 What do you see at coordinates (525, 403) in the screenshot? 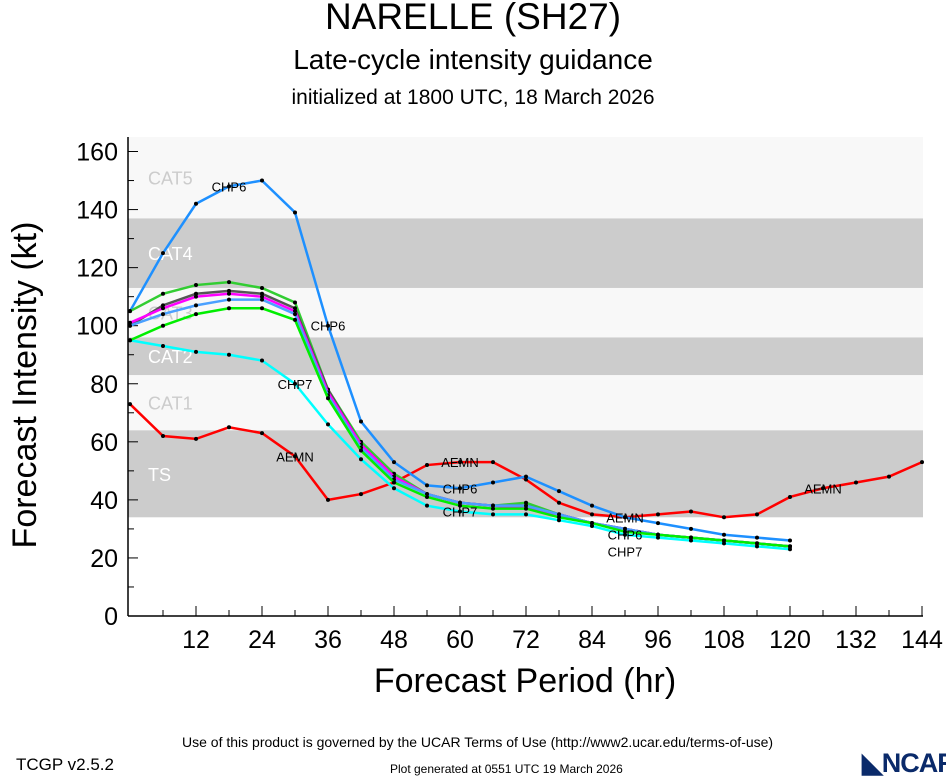
I see `band-cat1` at bounding box center [525, 403].